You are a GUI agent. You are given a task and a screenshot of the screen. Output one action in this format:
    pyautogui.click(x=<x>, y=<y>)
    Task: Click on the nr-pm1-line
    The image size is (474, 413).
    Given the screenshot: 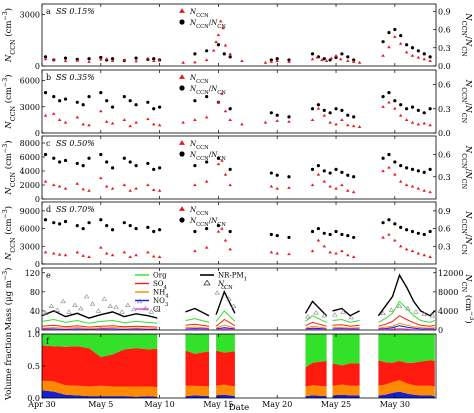 What is the action you would take?
    pyautogui.click(x=316, y=308)
    